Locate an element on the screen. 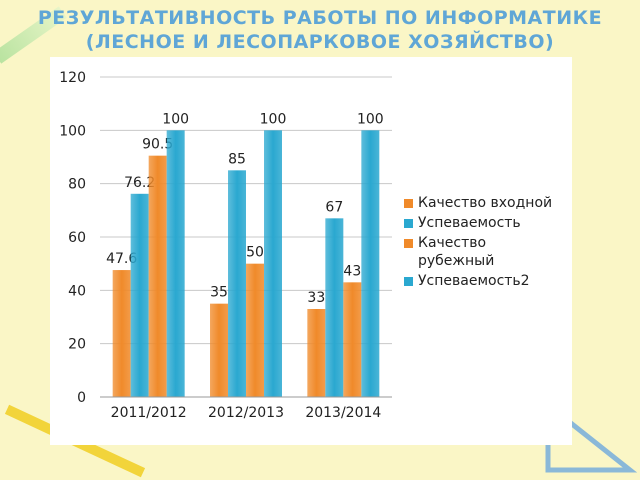 Image resolution: width=640 pixels, height=480 pixels. x-tick-label: 2013/2014 is located at coordinates (343, 413).